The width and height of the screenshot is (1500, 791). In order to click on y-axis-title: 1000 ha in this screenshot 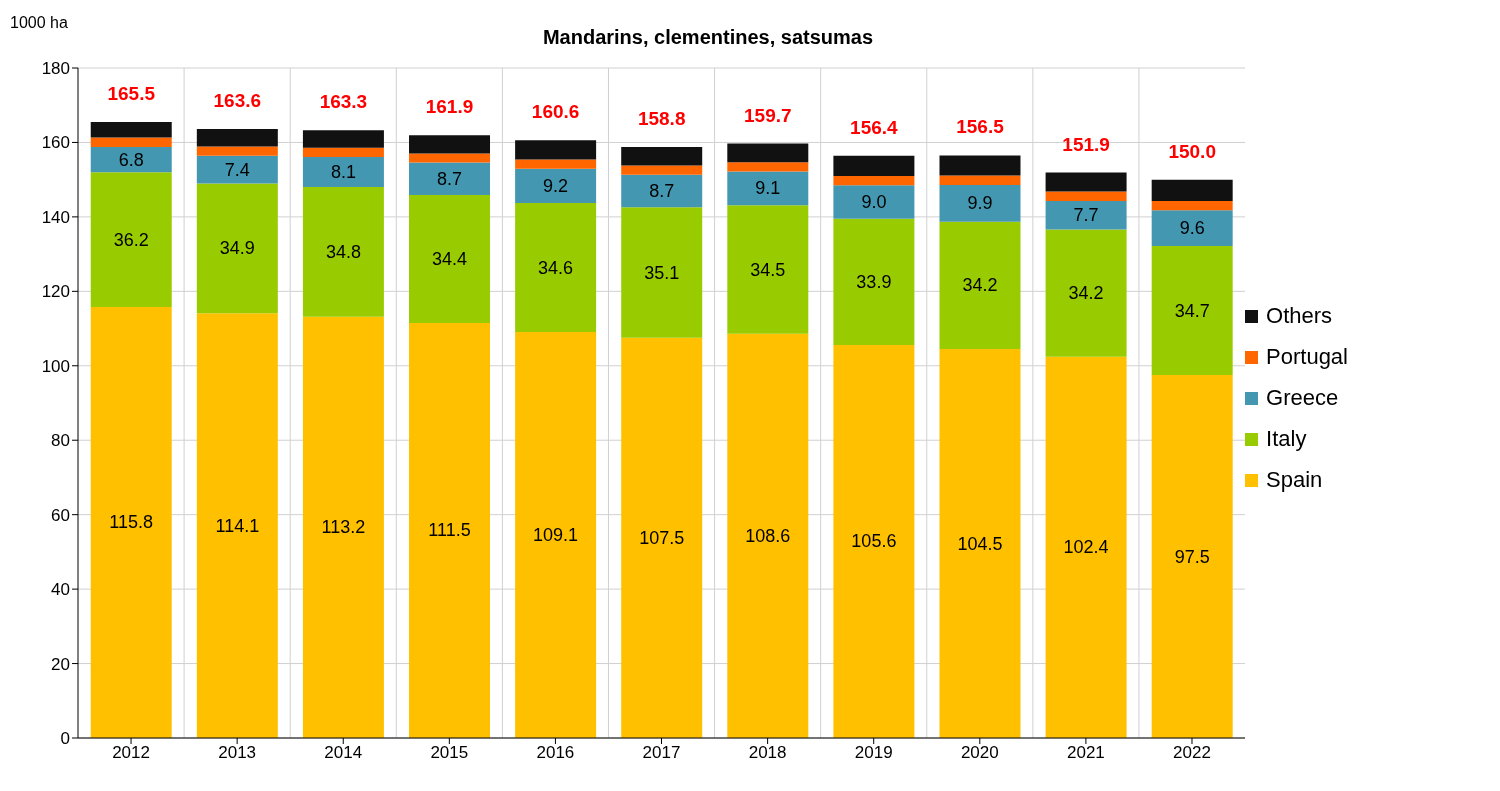, I will do `click(39, 23)`.